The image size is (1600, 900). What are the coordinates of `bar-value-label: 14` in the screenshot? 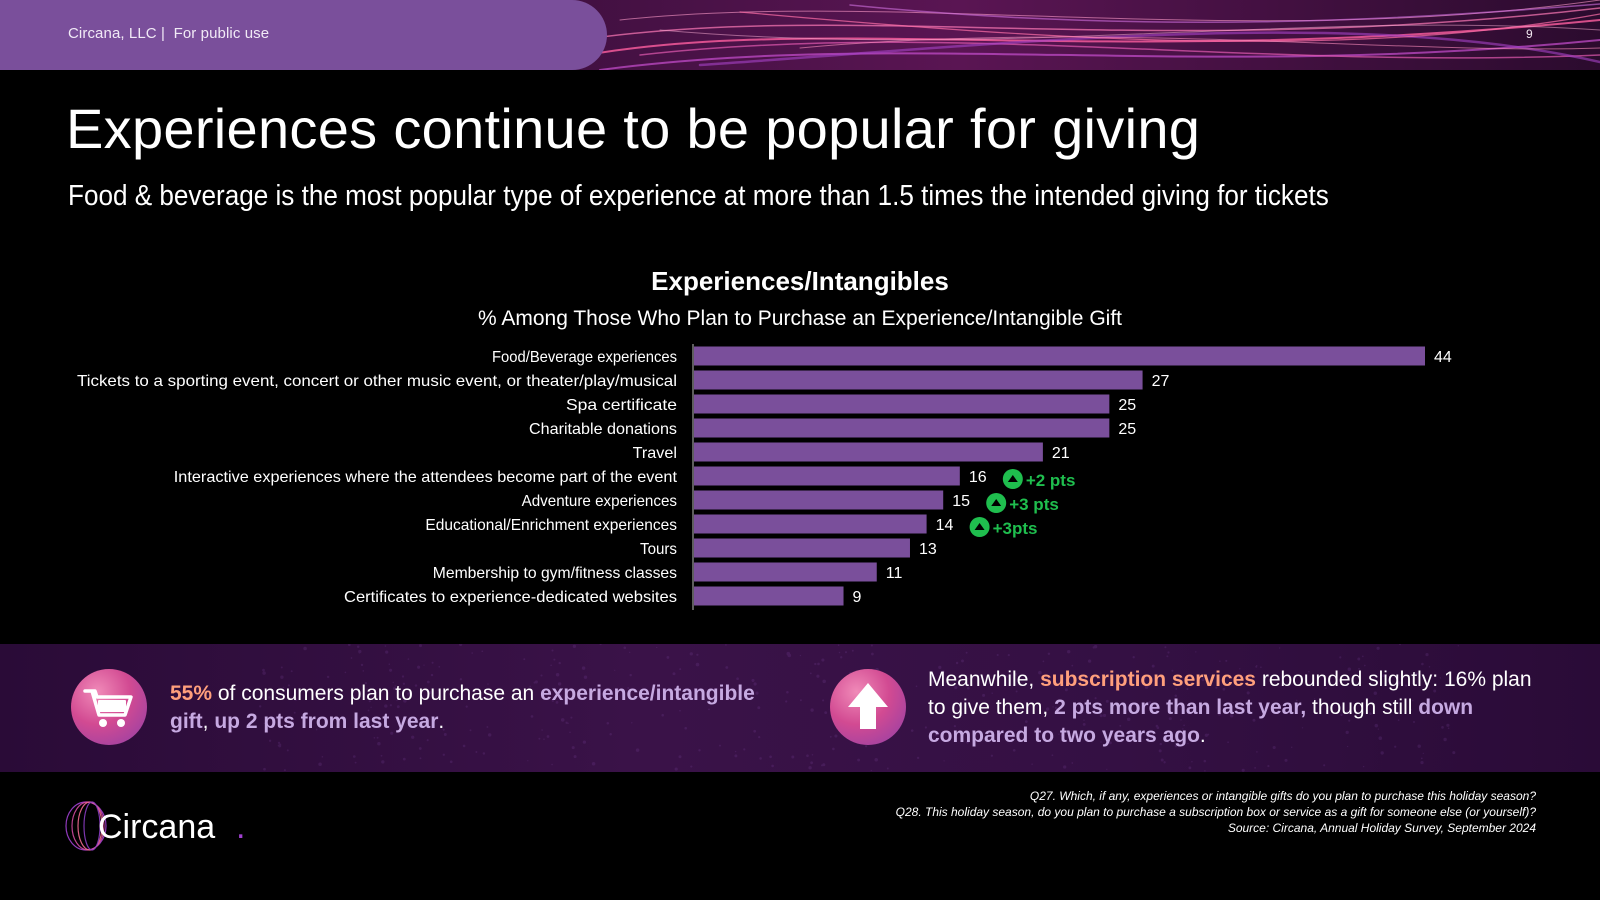 It's located at (945, 525).